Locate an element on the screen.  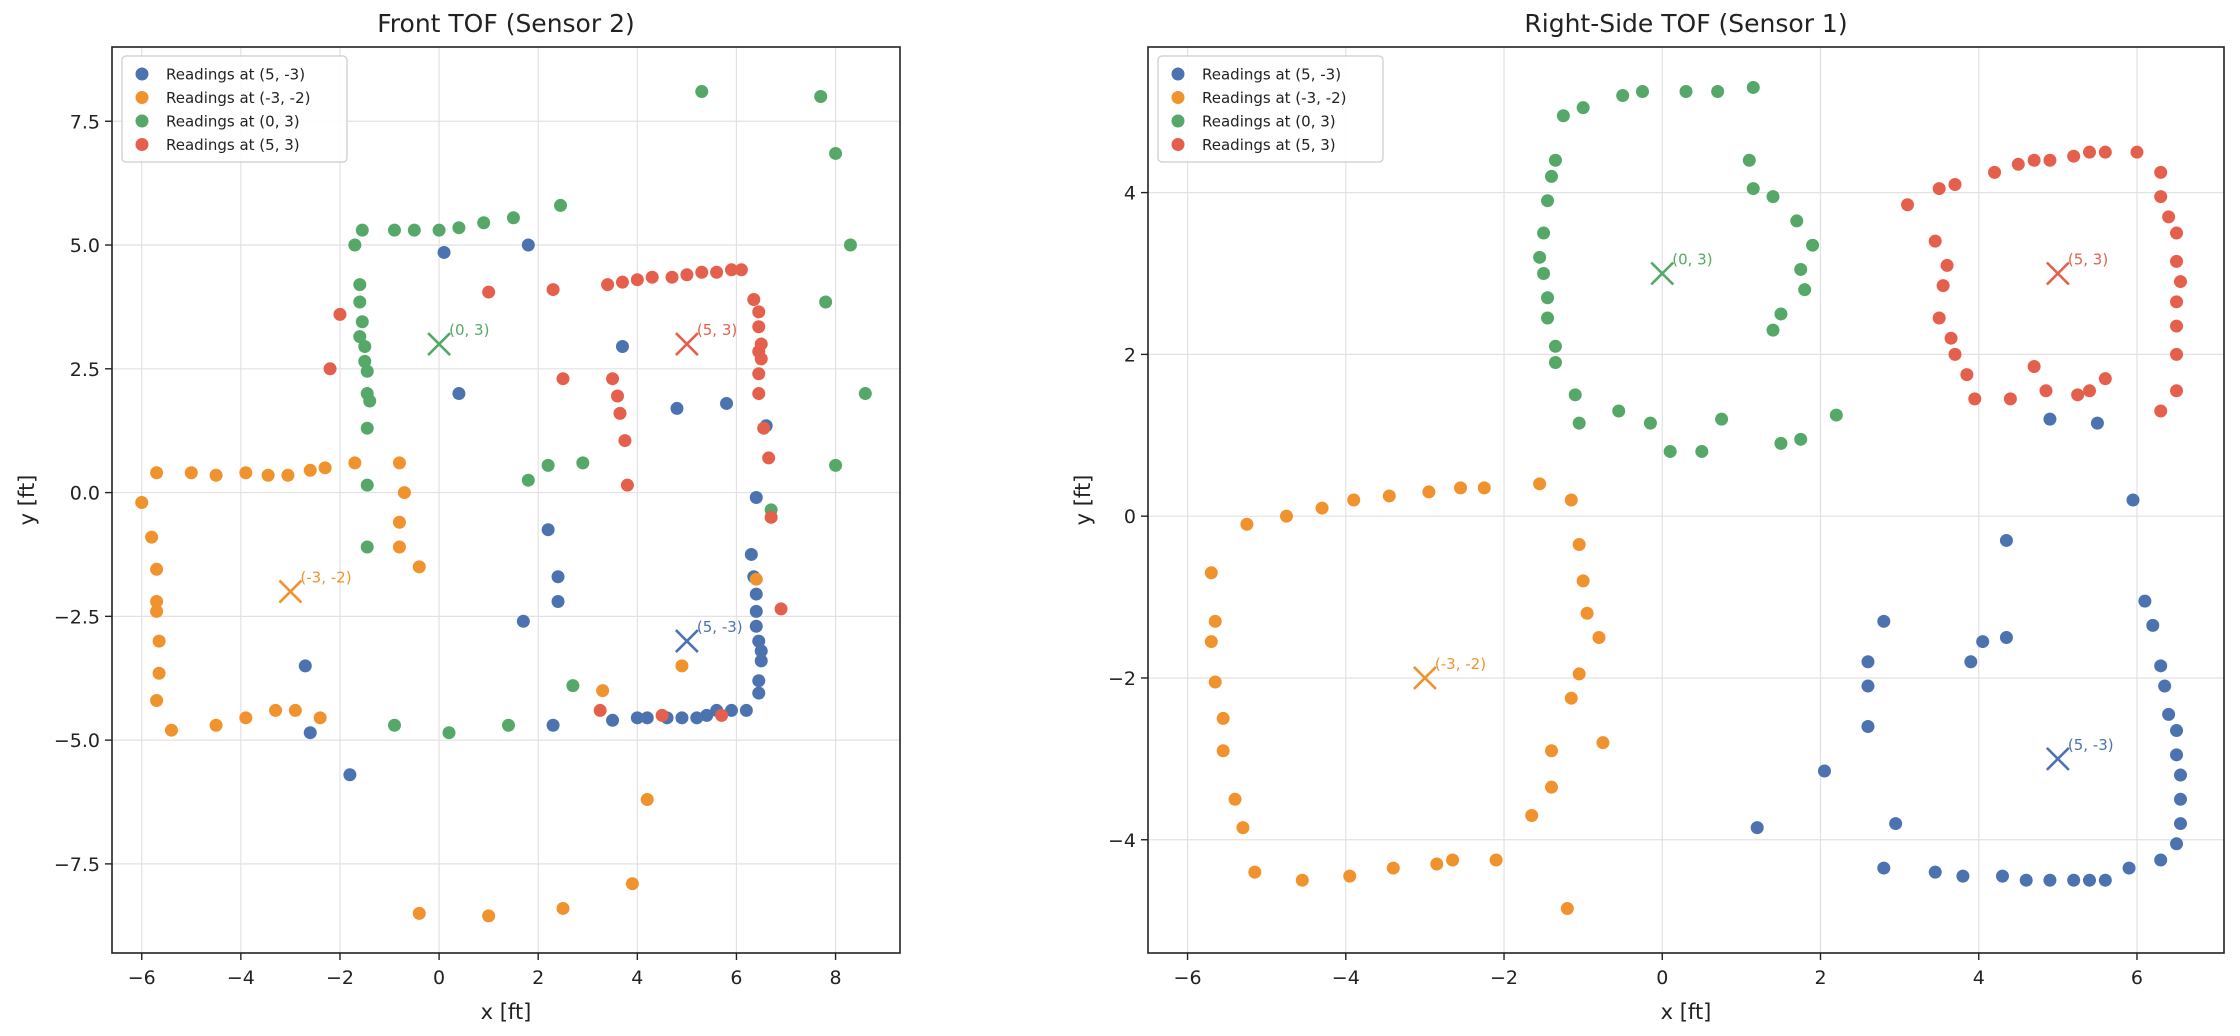
target-x-stroke is located at coordinates (2057, 758).